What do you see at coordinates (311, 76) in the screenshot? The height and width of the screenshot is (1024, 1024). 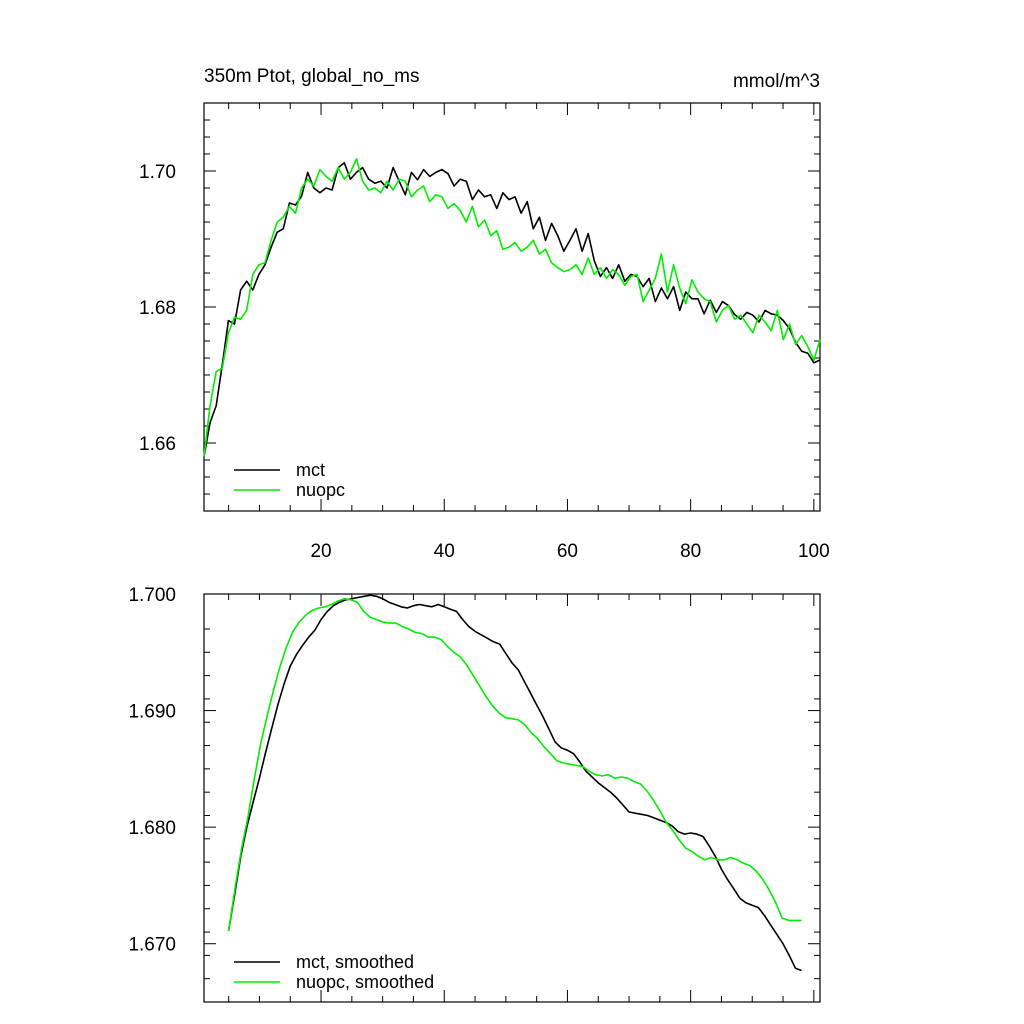 I see `chart-title: 350m Ptot, global_no_ms` at bounding box center [311, 76].